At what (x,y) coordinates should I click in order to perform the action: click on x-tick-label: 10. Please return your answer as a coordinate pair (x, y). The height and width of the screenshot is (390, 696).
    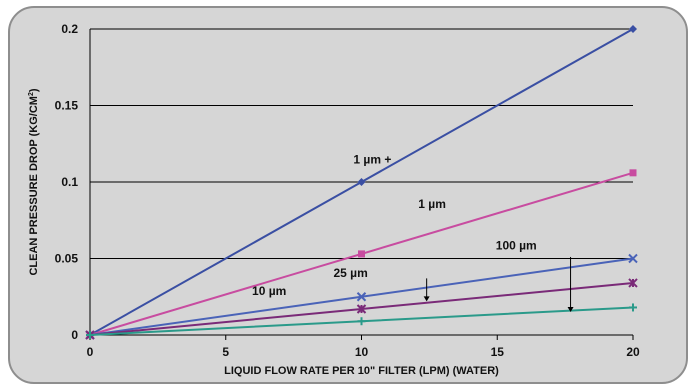
    Looking at the image, I should click on (362, 352).